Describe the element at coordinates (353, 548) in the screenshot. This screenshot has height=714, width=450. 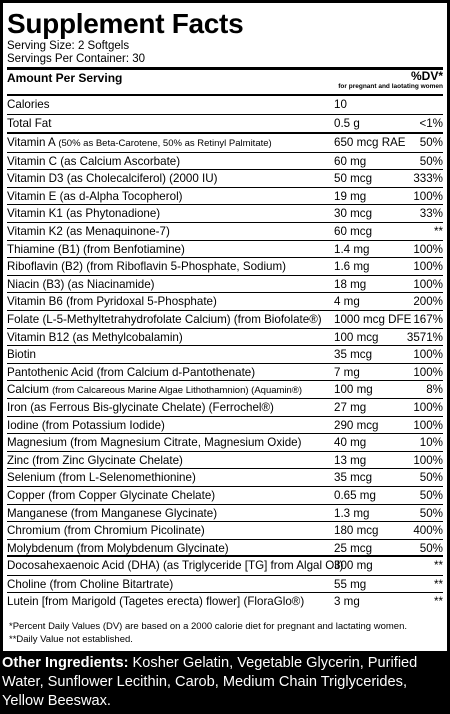
I see `nutrient-amount: 25 mcg` at that location.